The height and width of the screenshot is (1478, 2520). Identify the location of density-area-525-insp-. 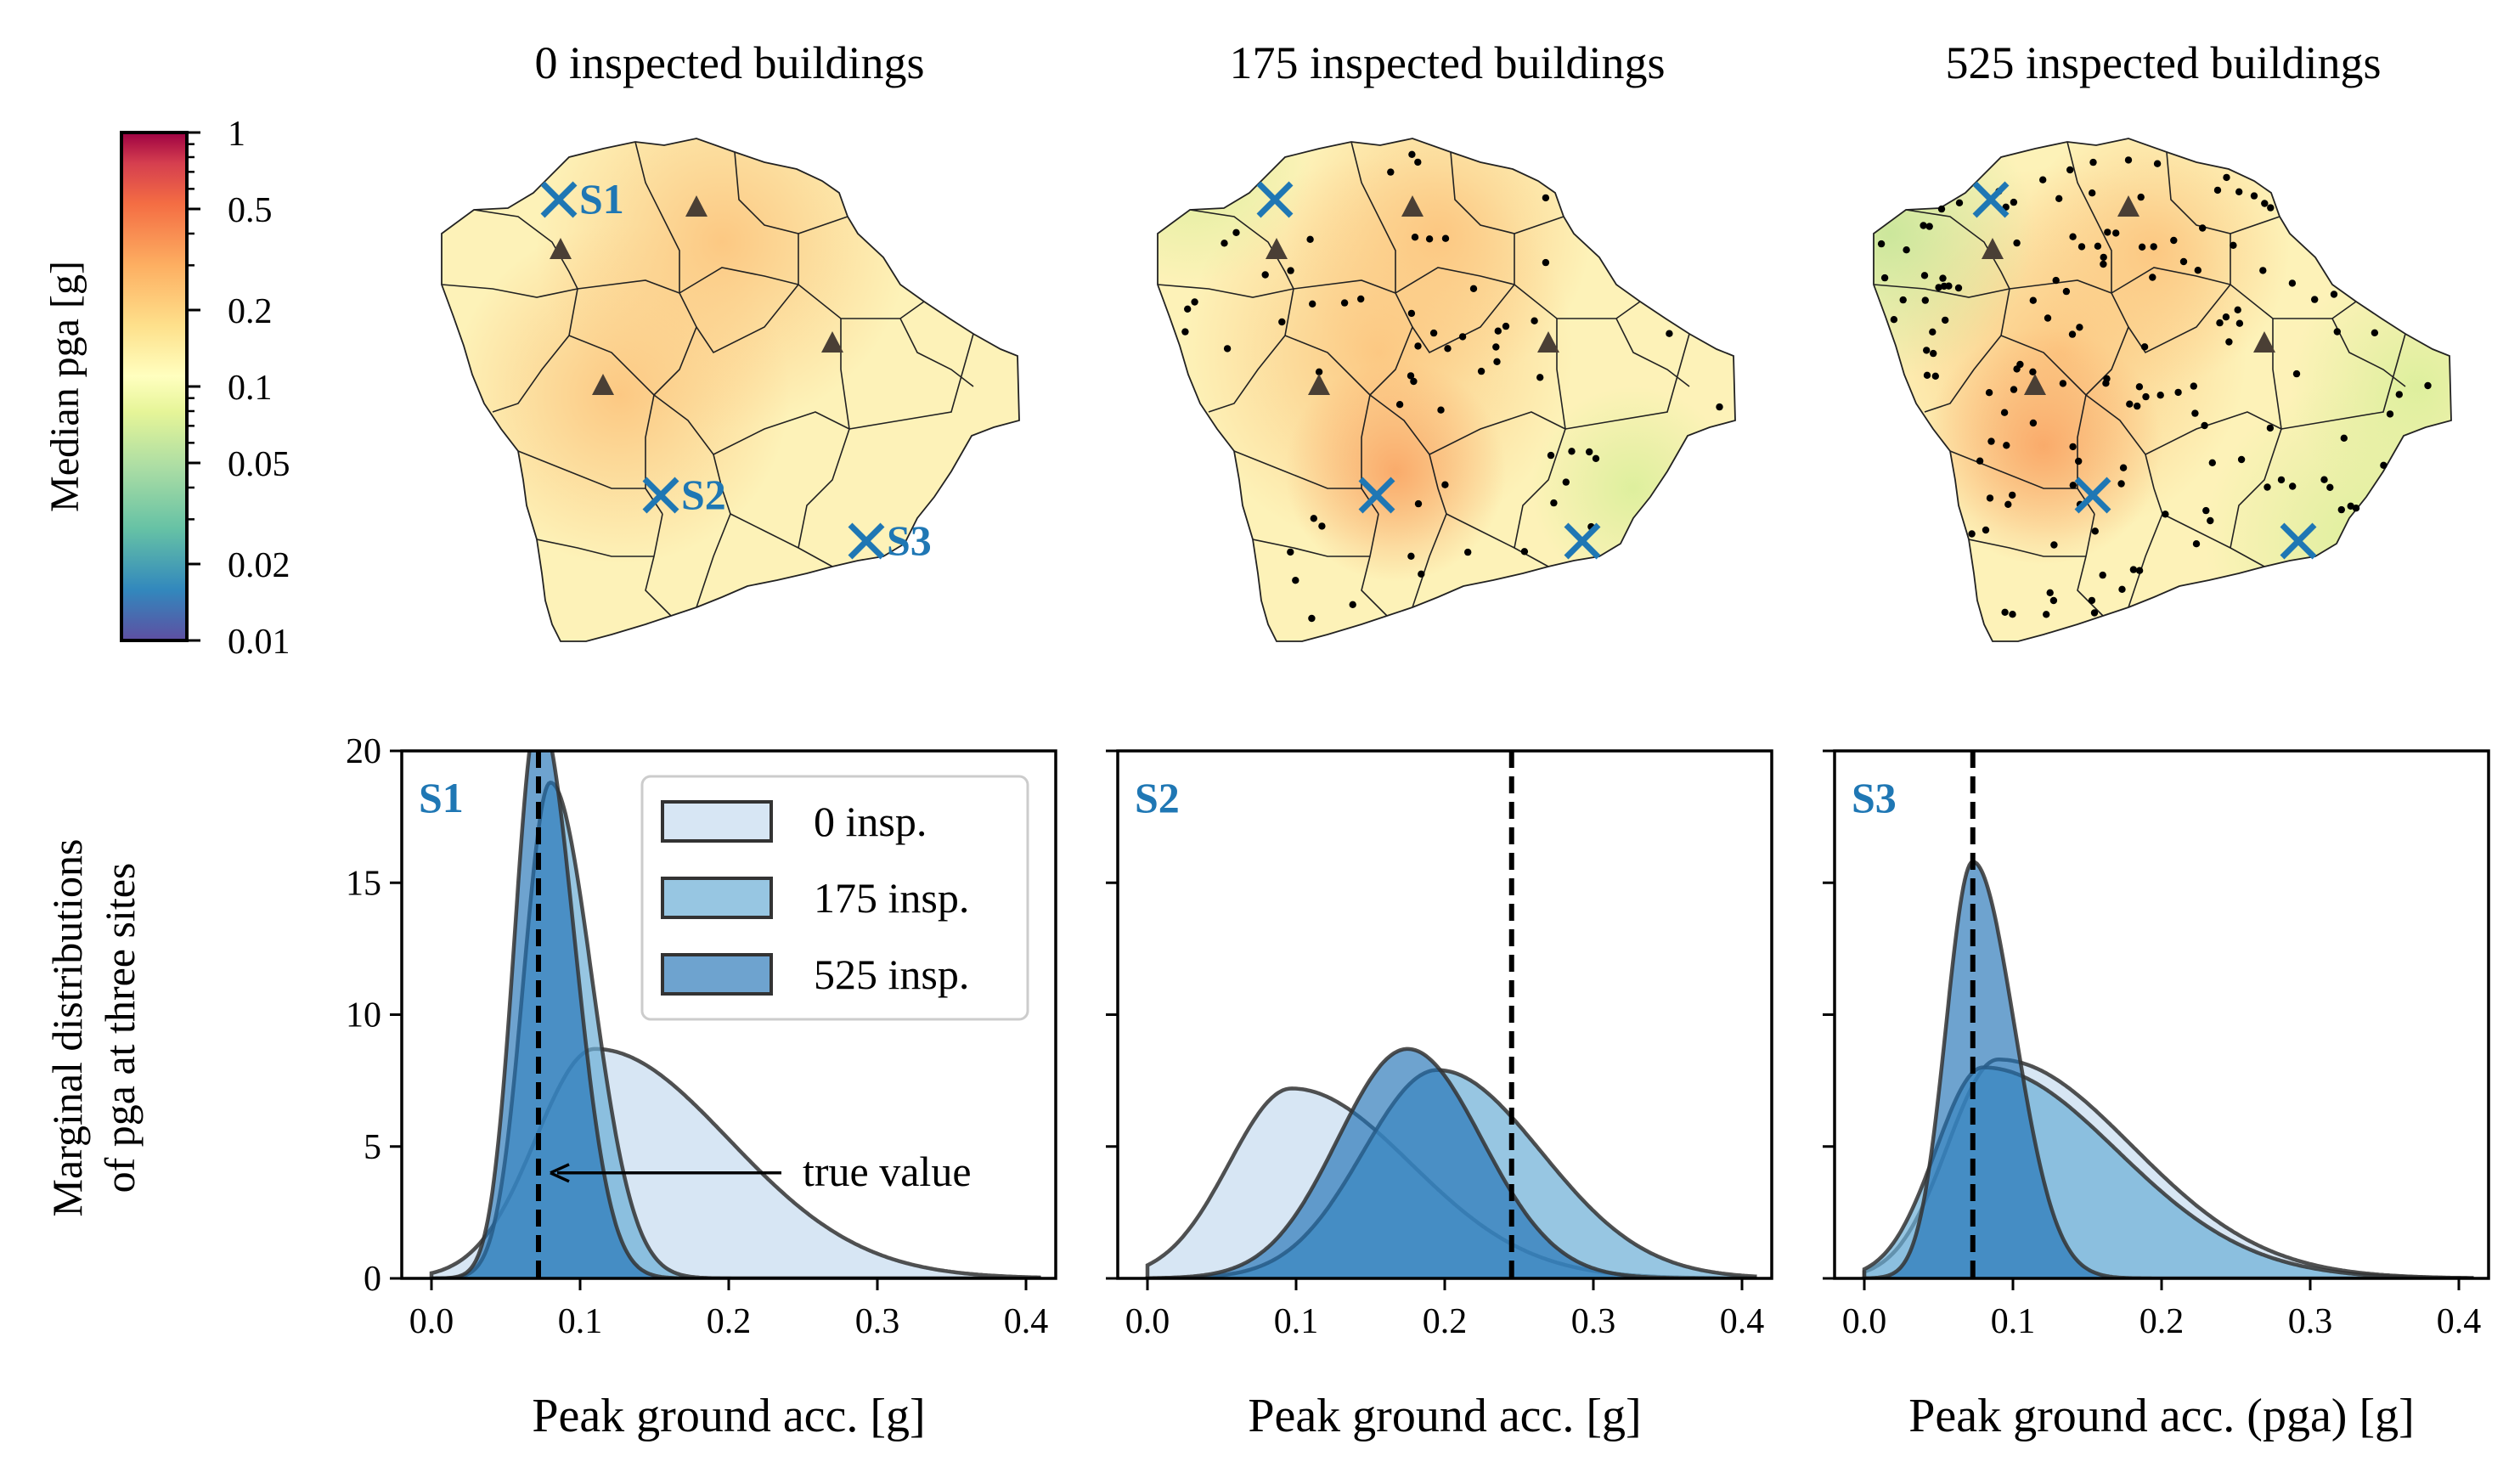
(2169, 1069).